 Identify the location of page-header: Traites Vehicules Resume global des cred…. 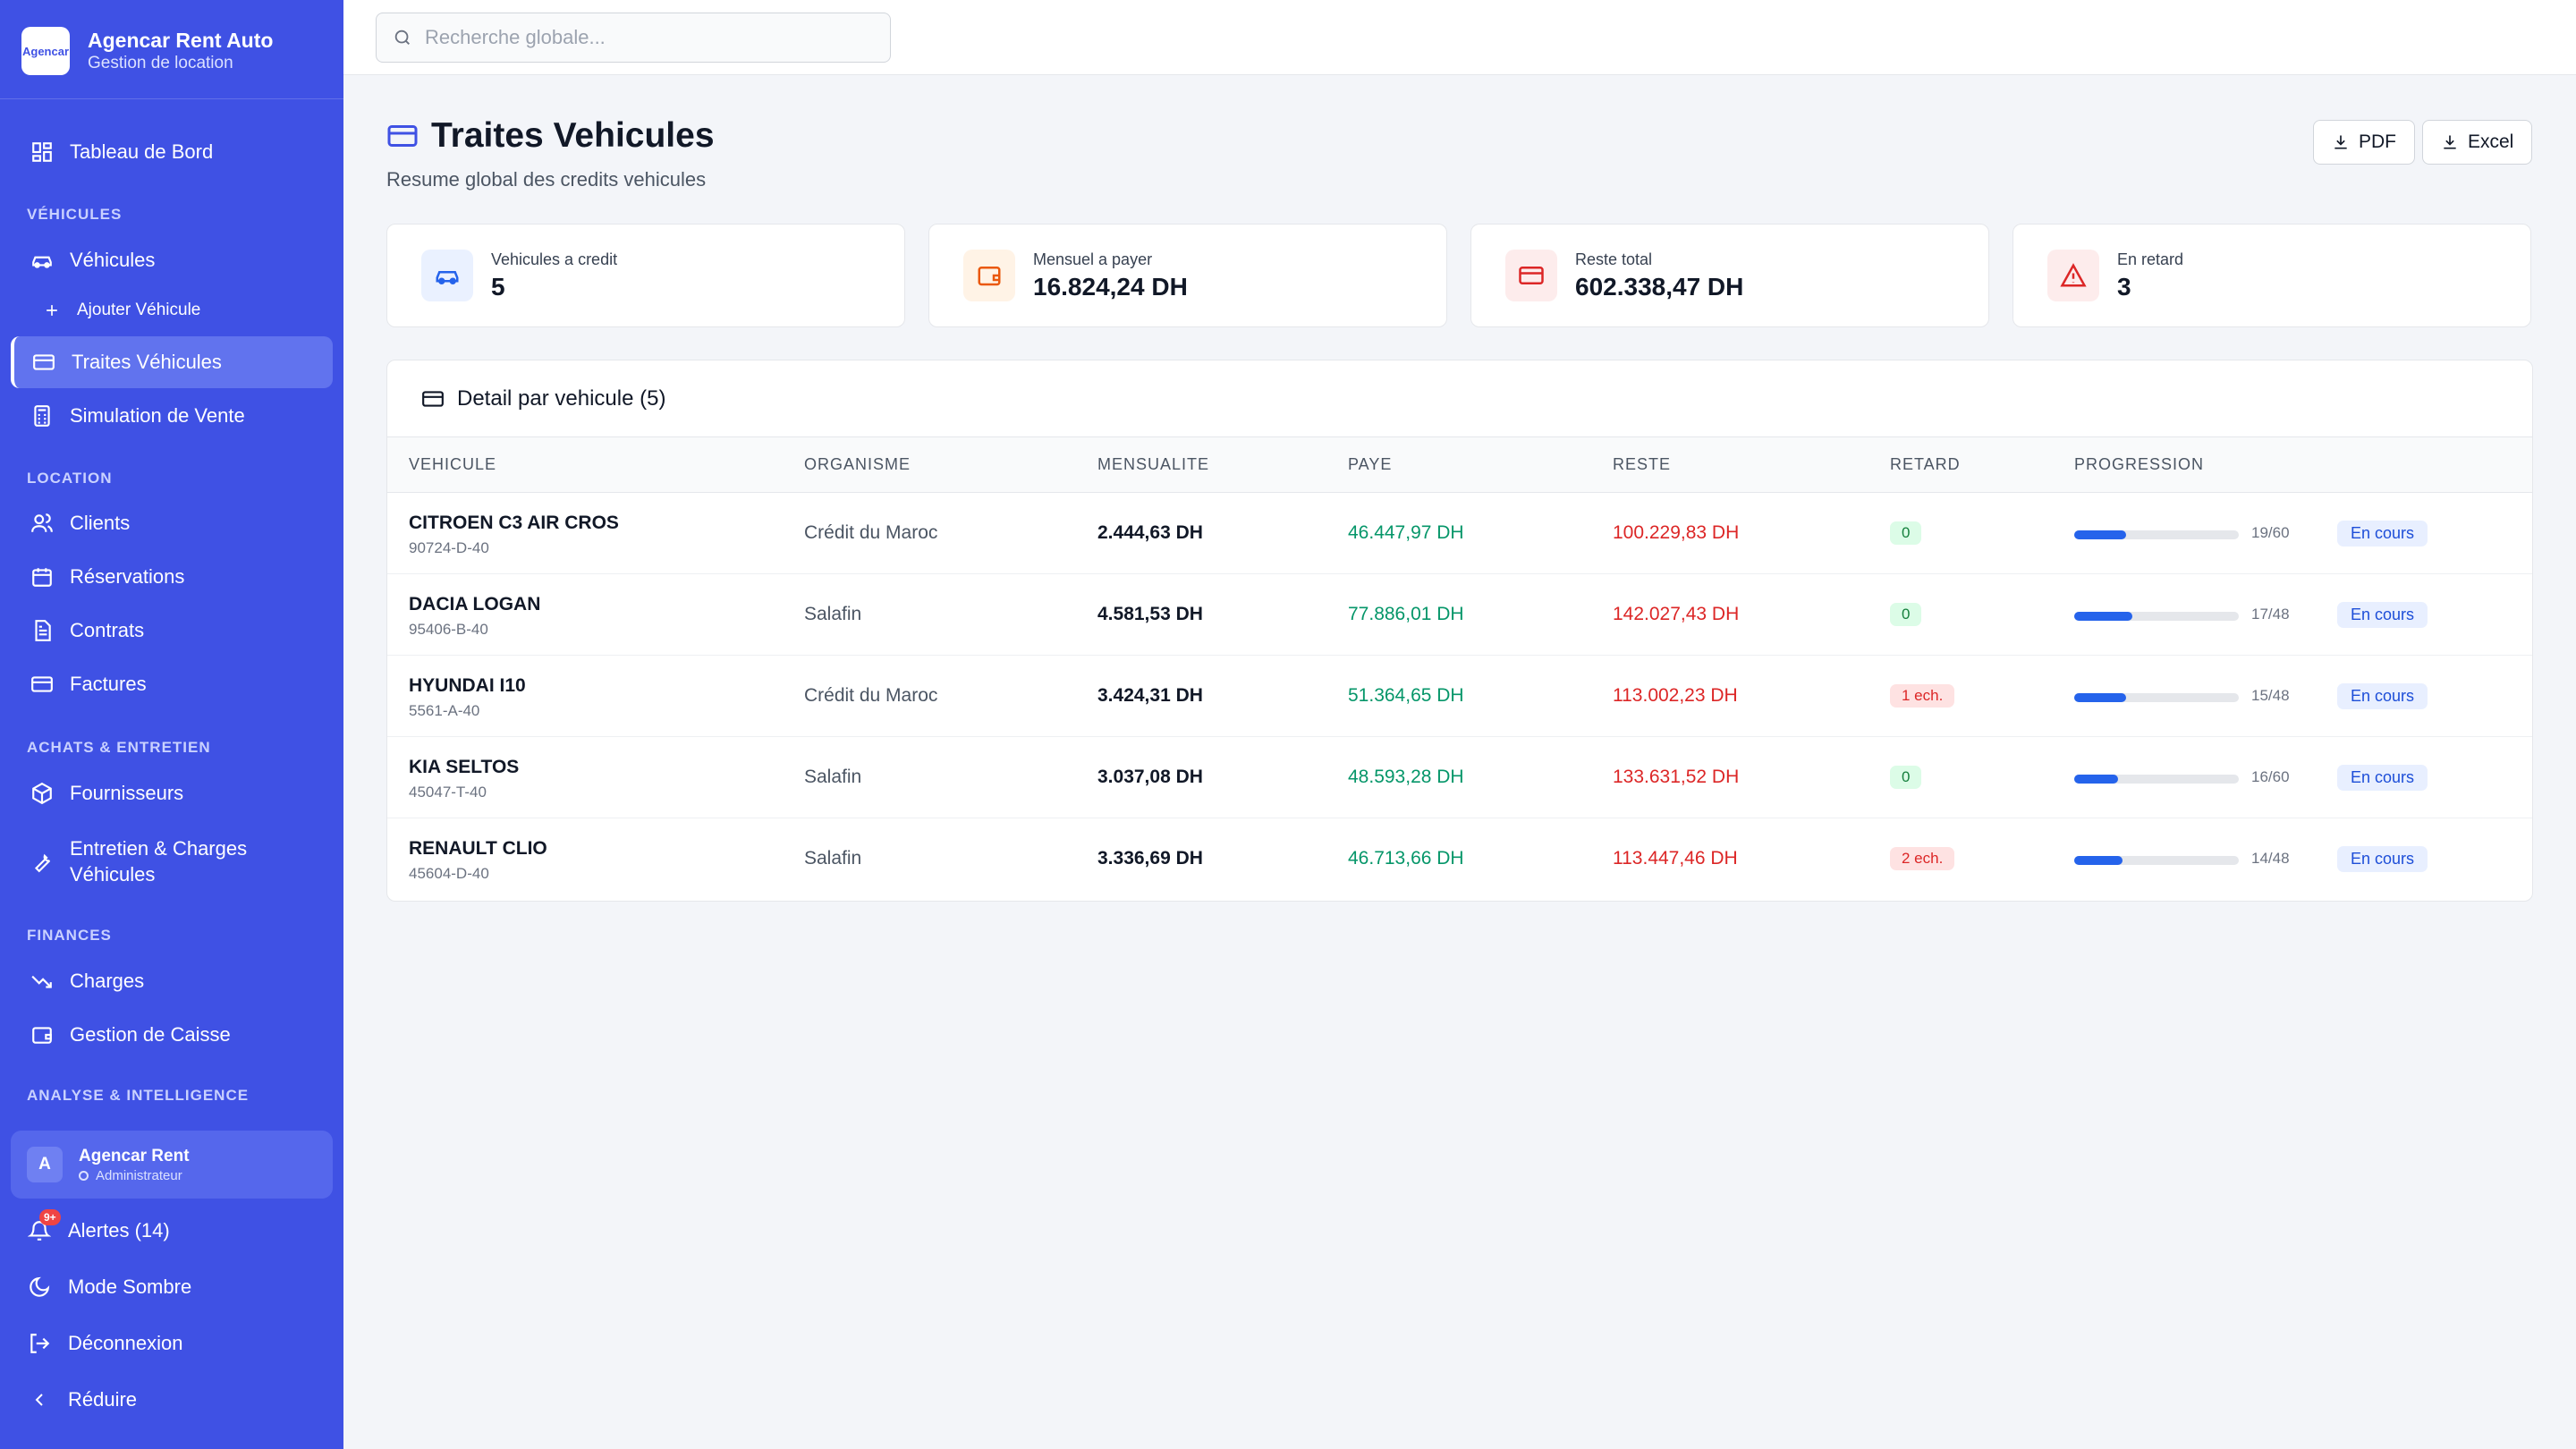
(550, 153).